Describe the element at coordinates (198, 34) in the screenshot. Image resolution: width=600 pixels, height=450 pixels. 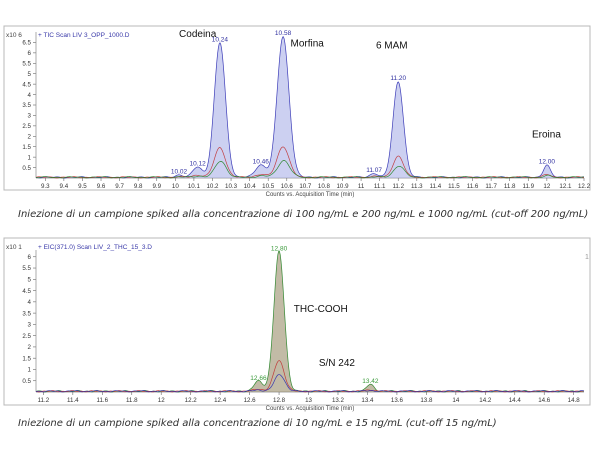
I see `compound-annotation: Codeina` at that location.